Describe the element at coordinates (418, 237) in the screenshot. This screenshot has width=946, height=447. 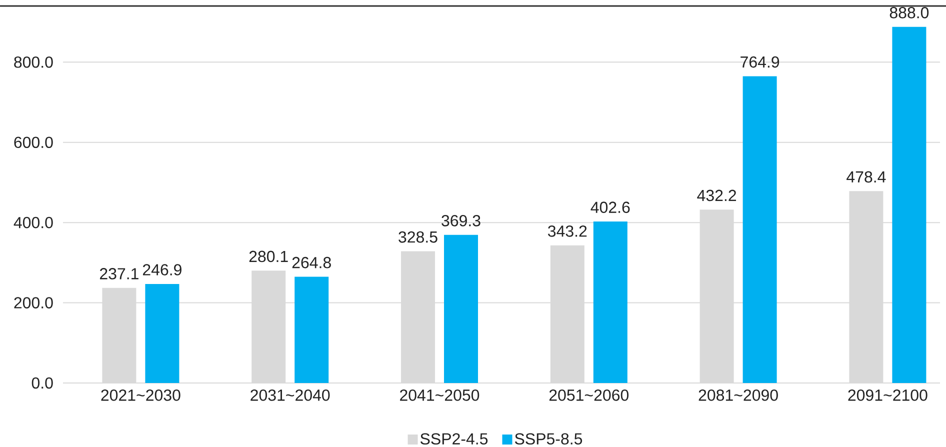
I see `data-label: 328.5` at that location.